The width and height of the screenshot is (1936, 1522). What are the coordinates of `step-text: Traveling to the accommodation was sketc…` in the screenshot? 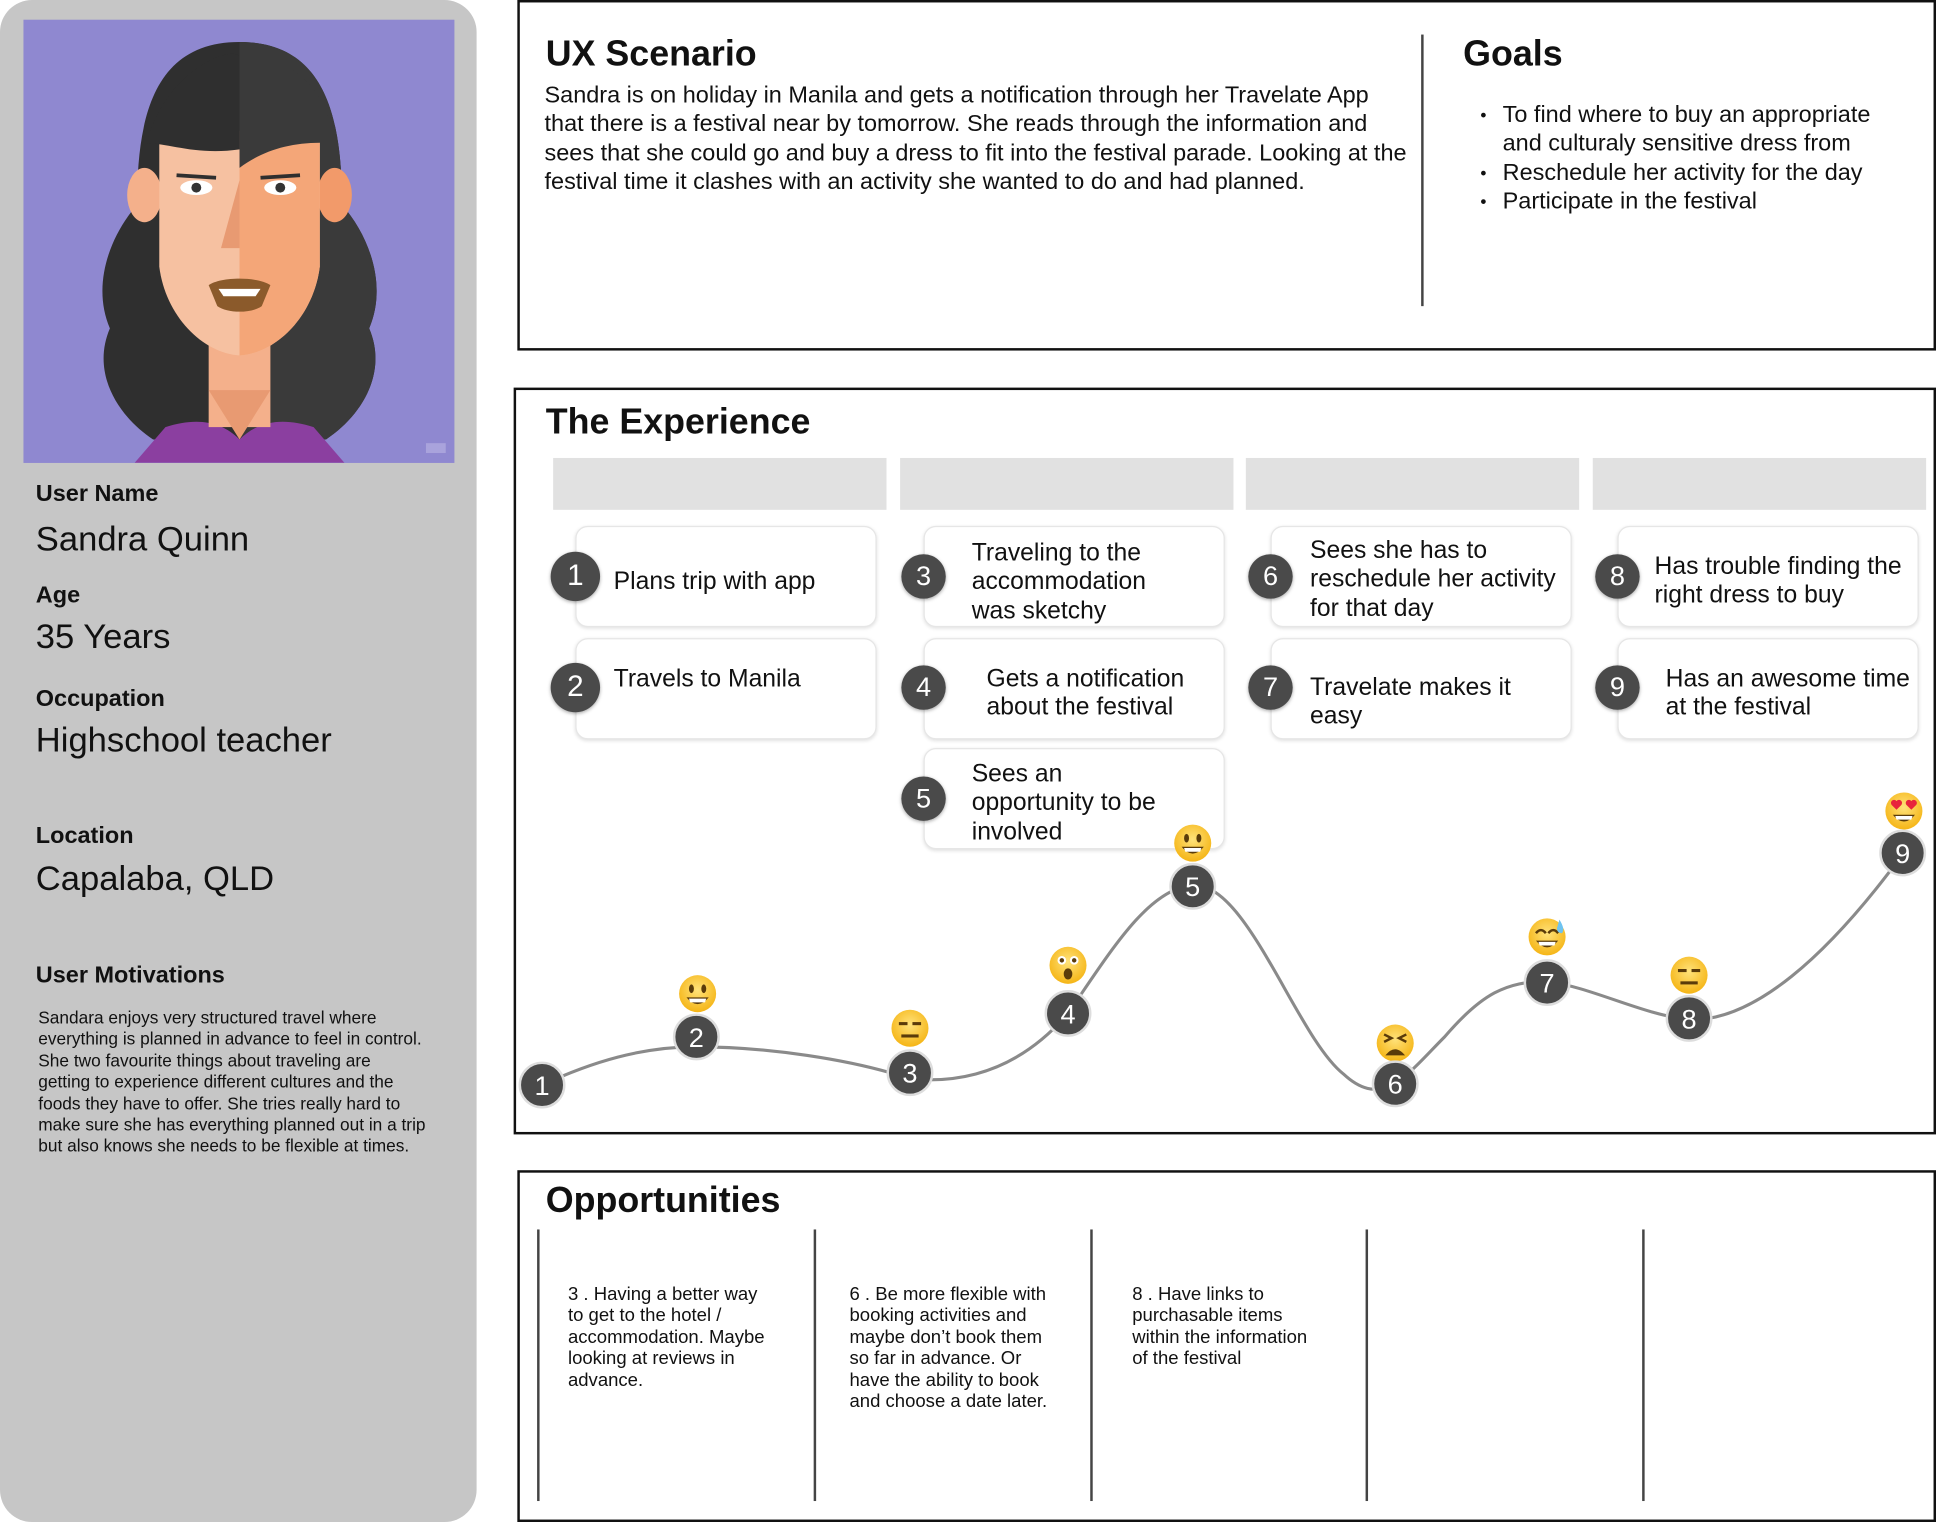 It's located at (1059, 582).